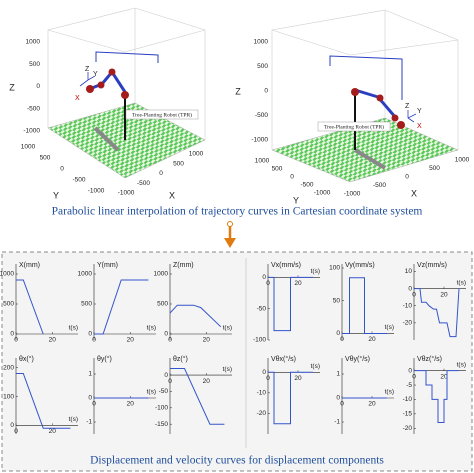 The width and height of the screenshot is (474, 473). I want to click on y-tick-label: 50, so click(337, 300).